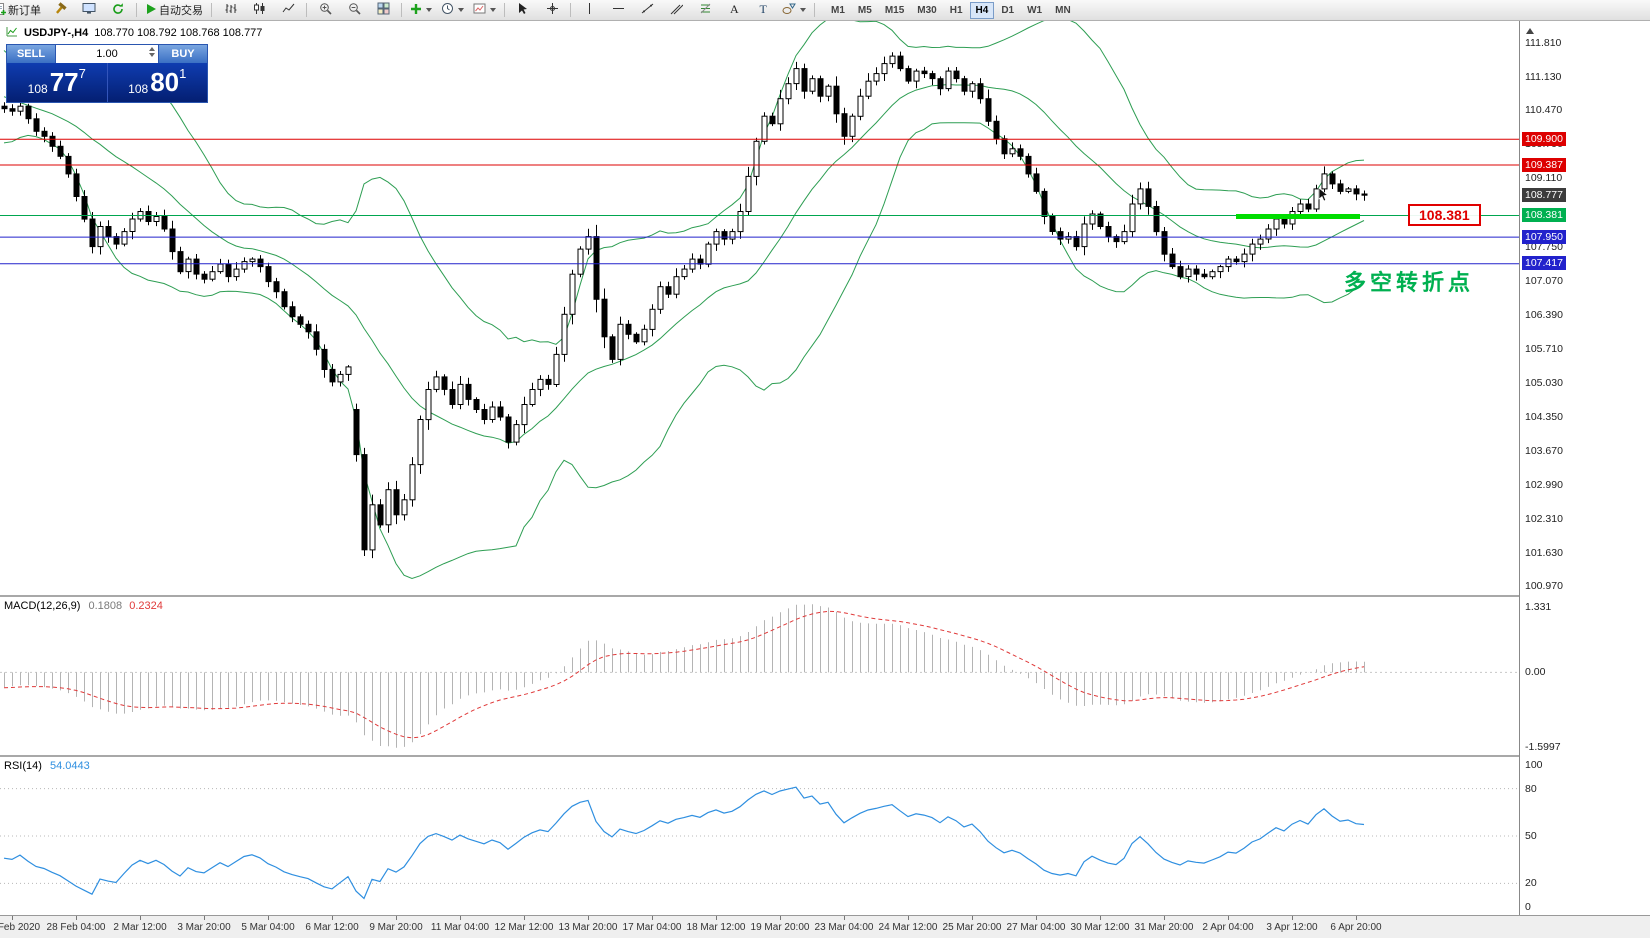 This screenshot has height=938, width=1650. I want to click on buy-price: 108 80 1, so click(158, 82).